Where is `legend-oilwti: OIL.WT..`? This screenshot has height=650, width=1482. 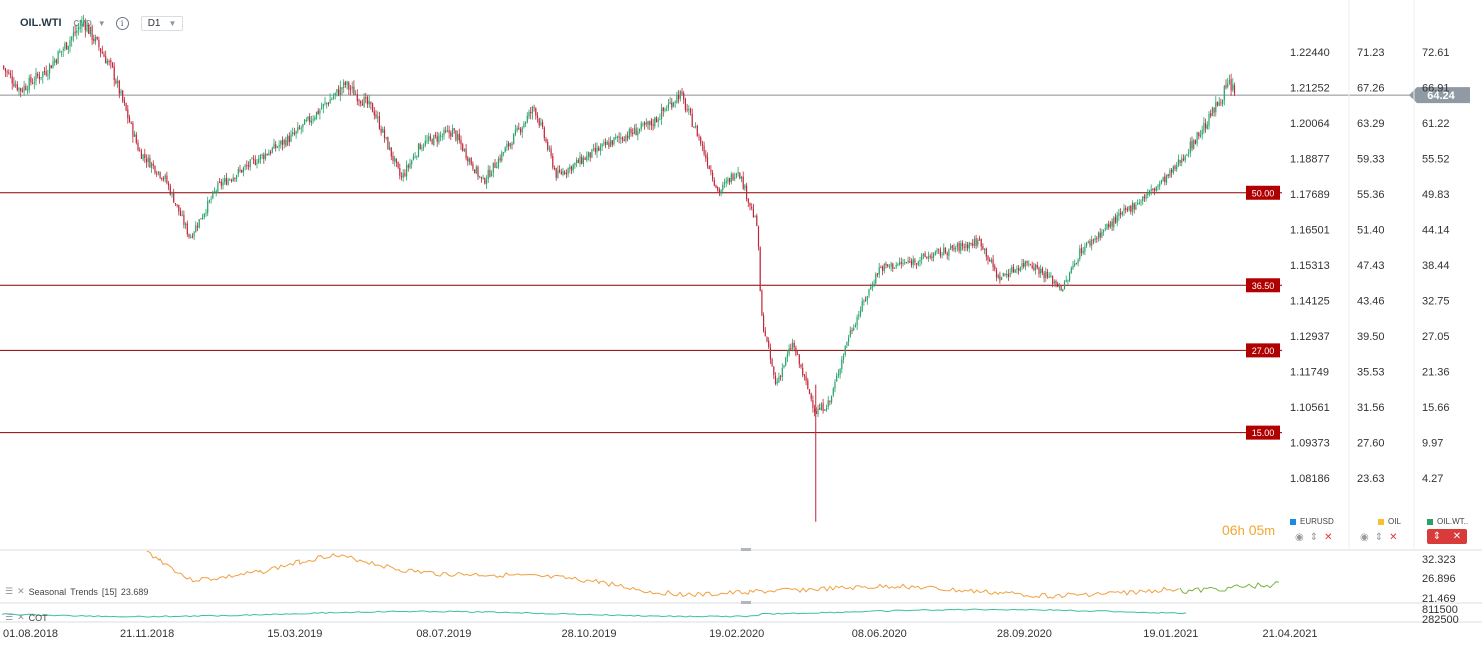 legend-oilwti: OIL.WT.. is located at coordinates (1447, 521).